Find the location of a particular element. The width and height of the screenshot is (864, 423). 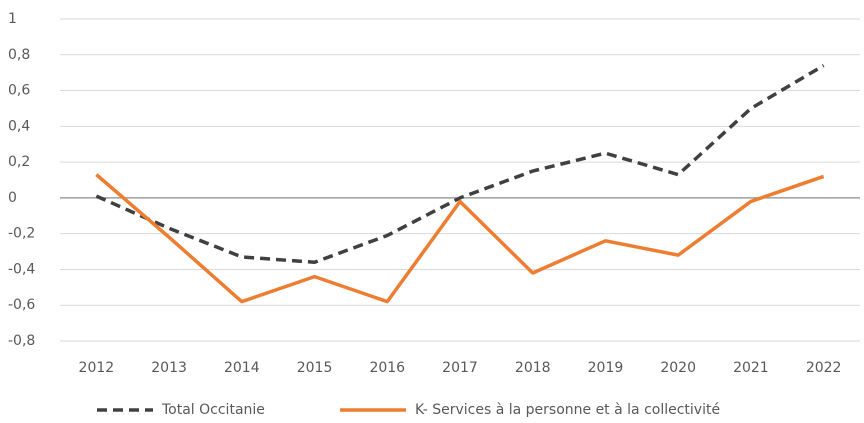

x-tick-label: 2021 is located at coordinates (751, 368).